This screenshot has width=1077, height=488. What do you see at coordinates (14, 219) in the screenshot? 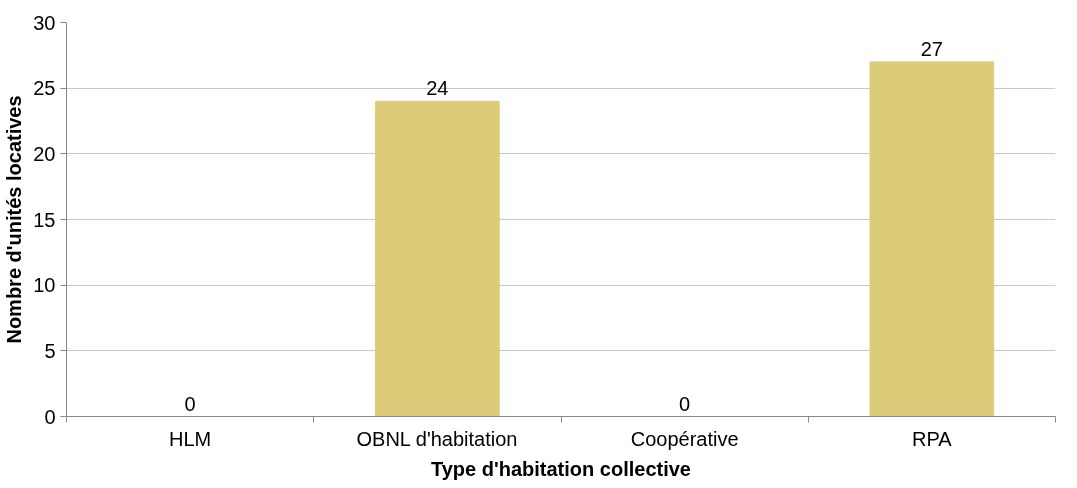
I see `y-axis-title: Nombre d'unités locatives` at bounding box center [14, 219].